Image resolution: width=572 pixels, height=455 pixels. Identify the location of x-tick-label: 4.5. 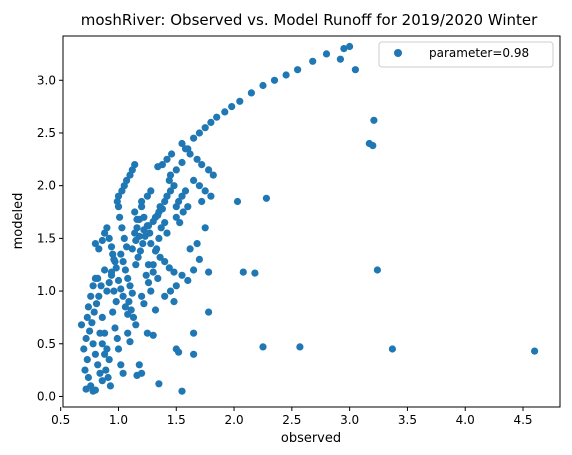
(522, 420).